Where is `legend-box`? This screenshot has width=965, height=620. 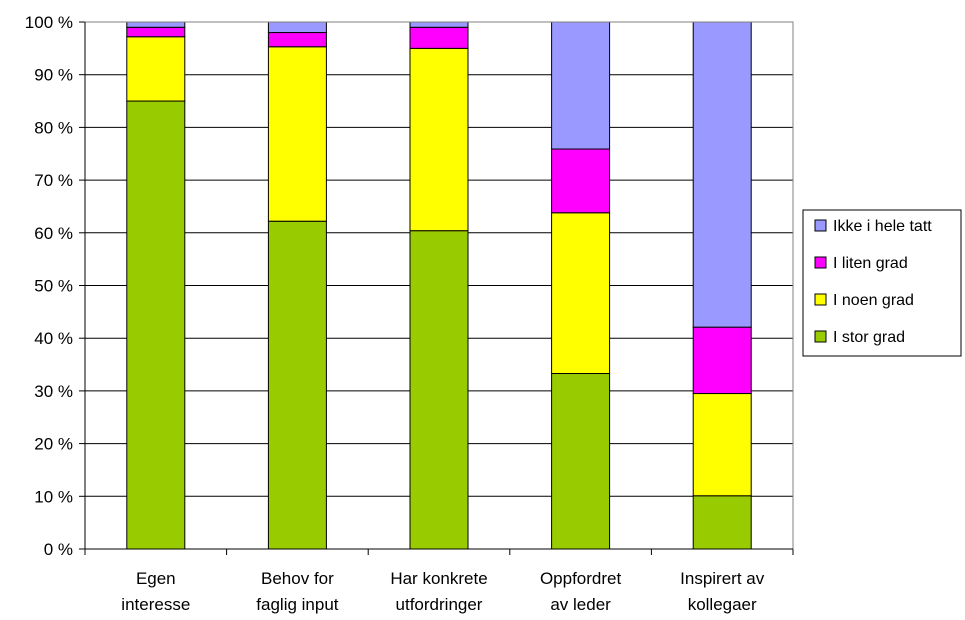 legend-box is located at coordinates (882, 283).